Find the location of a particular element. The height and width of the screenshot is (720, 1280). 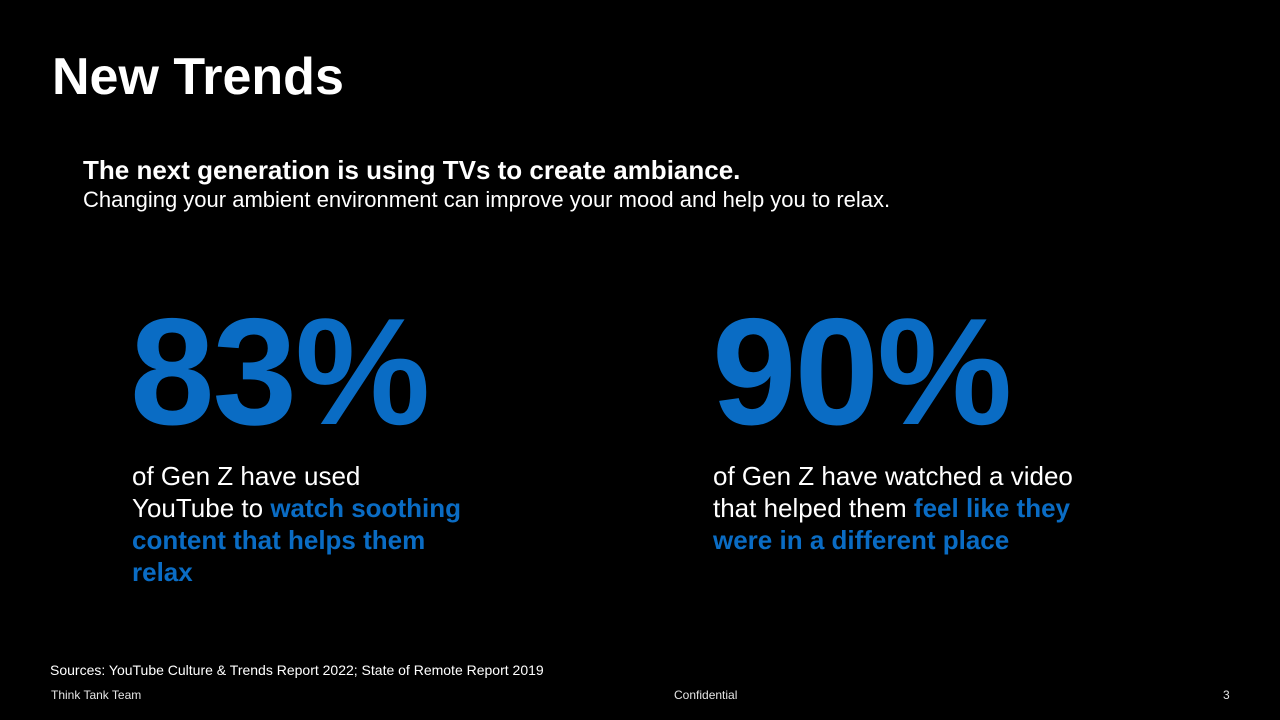

footer-confidential: Confidential is located at coordinates (706, 695).